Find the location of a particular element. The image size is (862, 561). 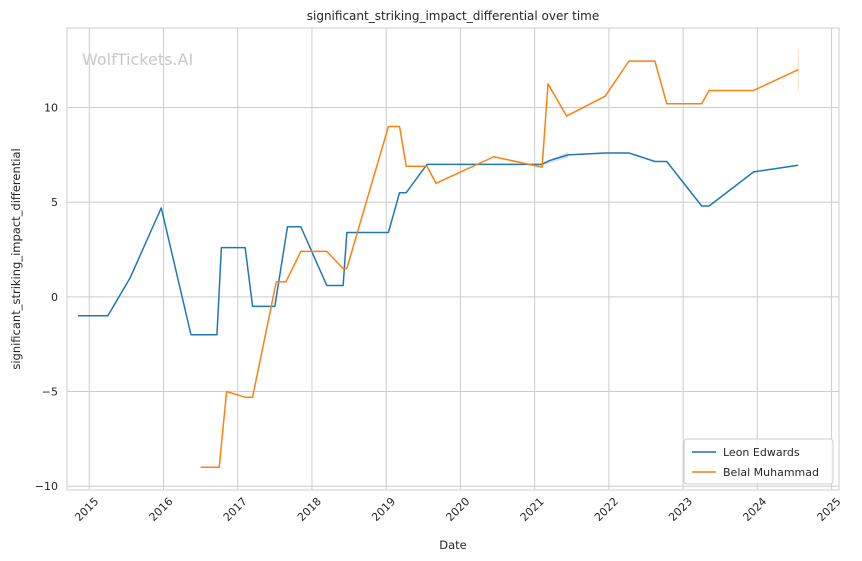

x-tick-label-2022: 2022 is located at coordinates (606, 509).